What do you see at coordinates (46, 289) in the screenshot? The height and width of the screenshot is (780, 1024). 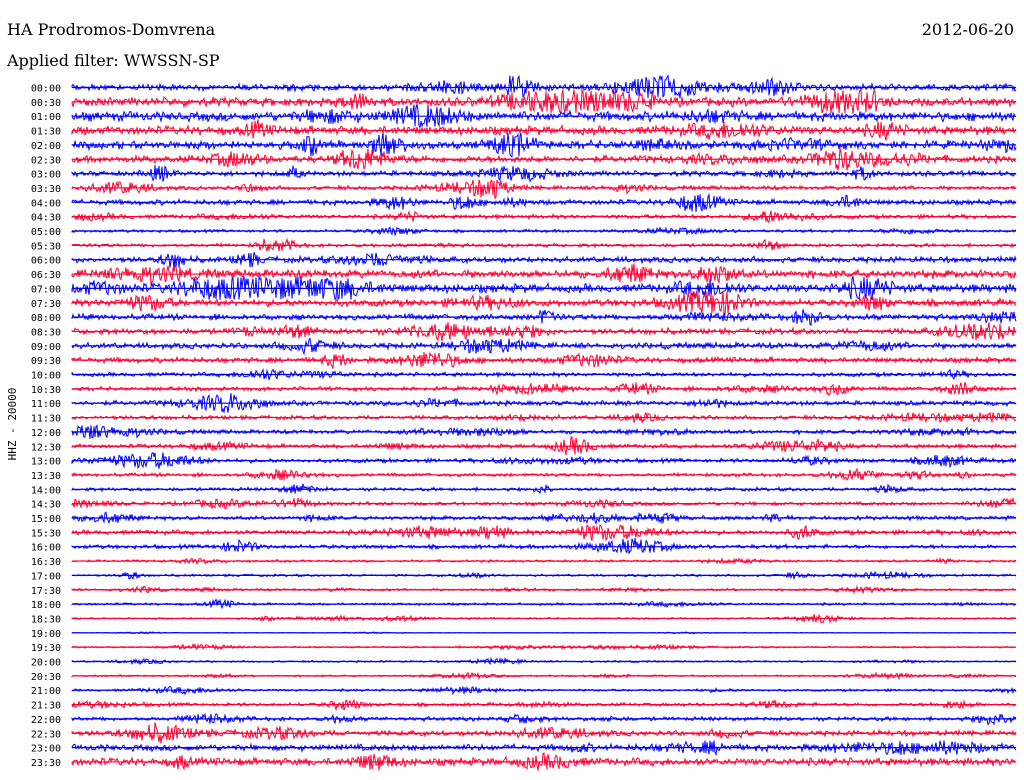 I see `row-time-label: 07:00` at bounding box center [46, 289].